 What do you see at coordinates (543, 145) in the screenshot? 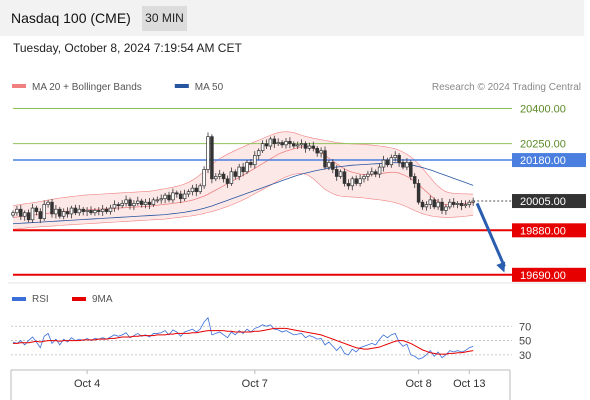
I see `level-label: 20250.00` at bounding box center [543, 145].